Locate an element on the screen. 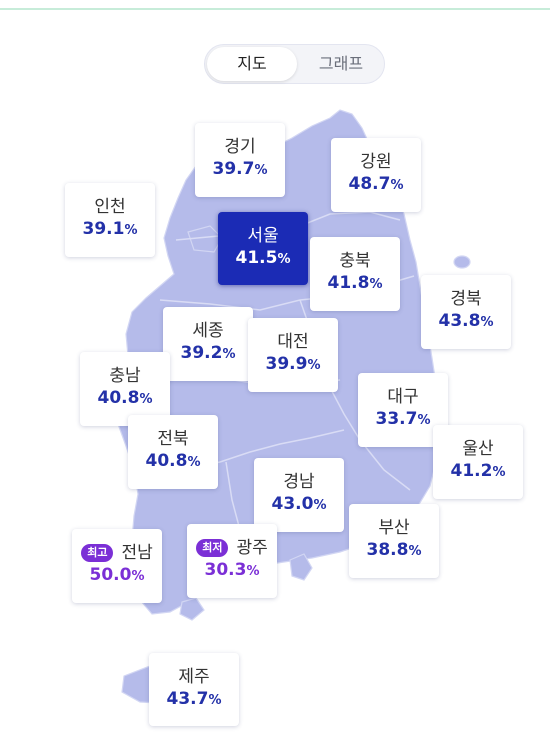  region-card-gangwon: 강원 48.7% is located at coordinates (376, 175).